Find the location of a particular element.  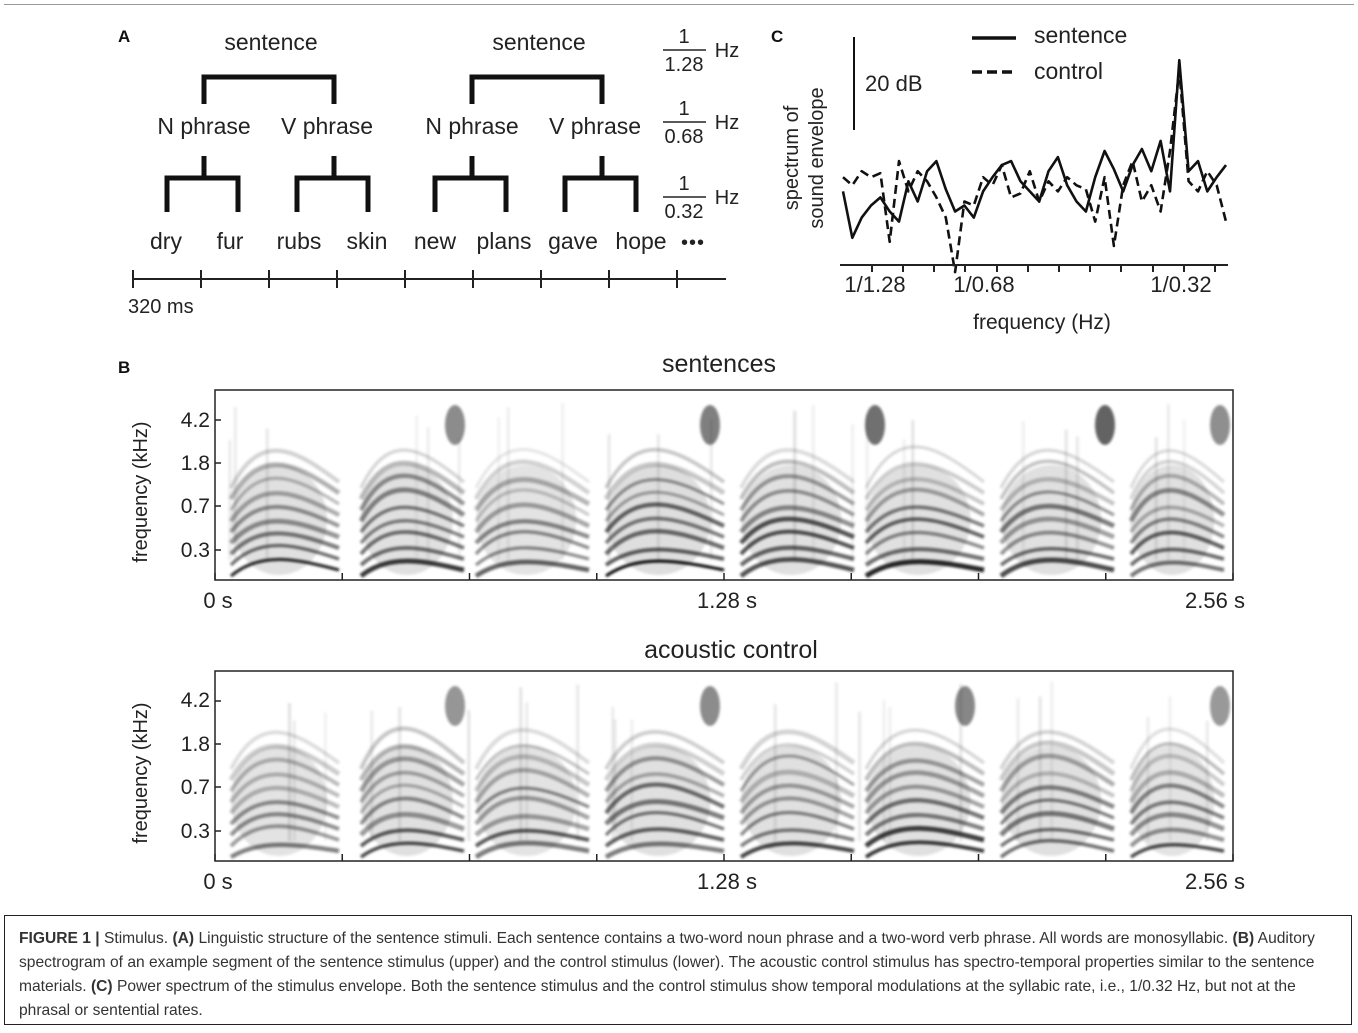

rate-3-den: 0.32 is located at coordinates (684, 212).